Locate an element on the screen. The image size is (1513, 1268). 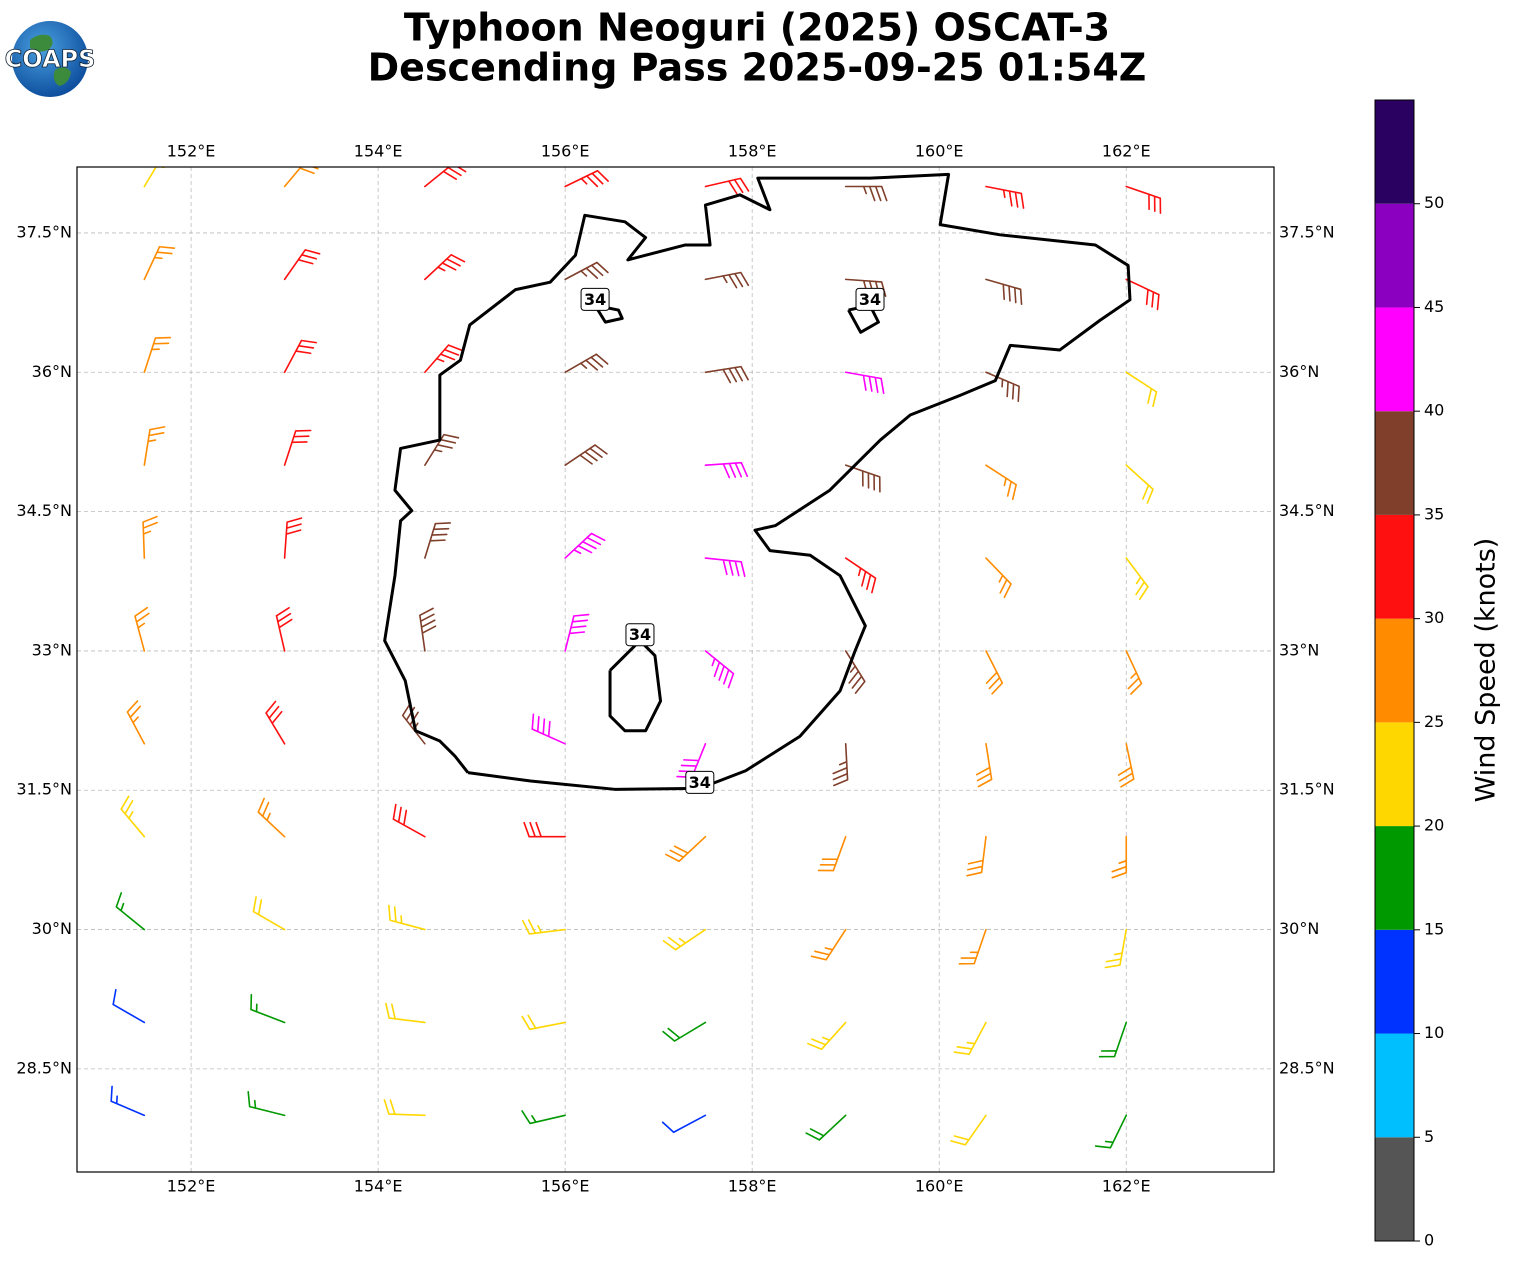
colorbar: 0 5 10 15 20 25 30 35 40 45 50 is located at coordinates (1409, 674).